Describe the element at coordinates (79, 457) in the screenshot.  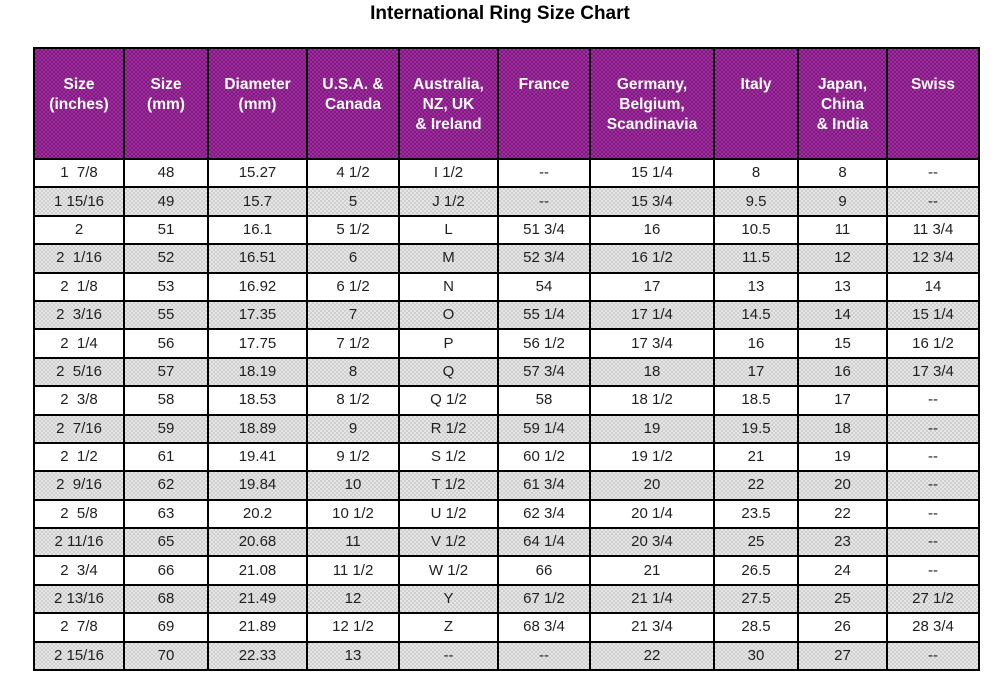
I see `table-cell: 2 1/2` at that location.